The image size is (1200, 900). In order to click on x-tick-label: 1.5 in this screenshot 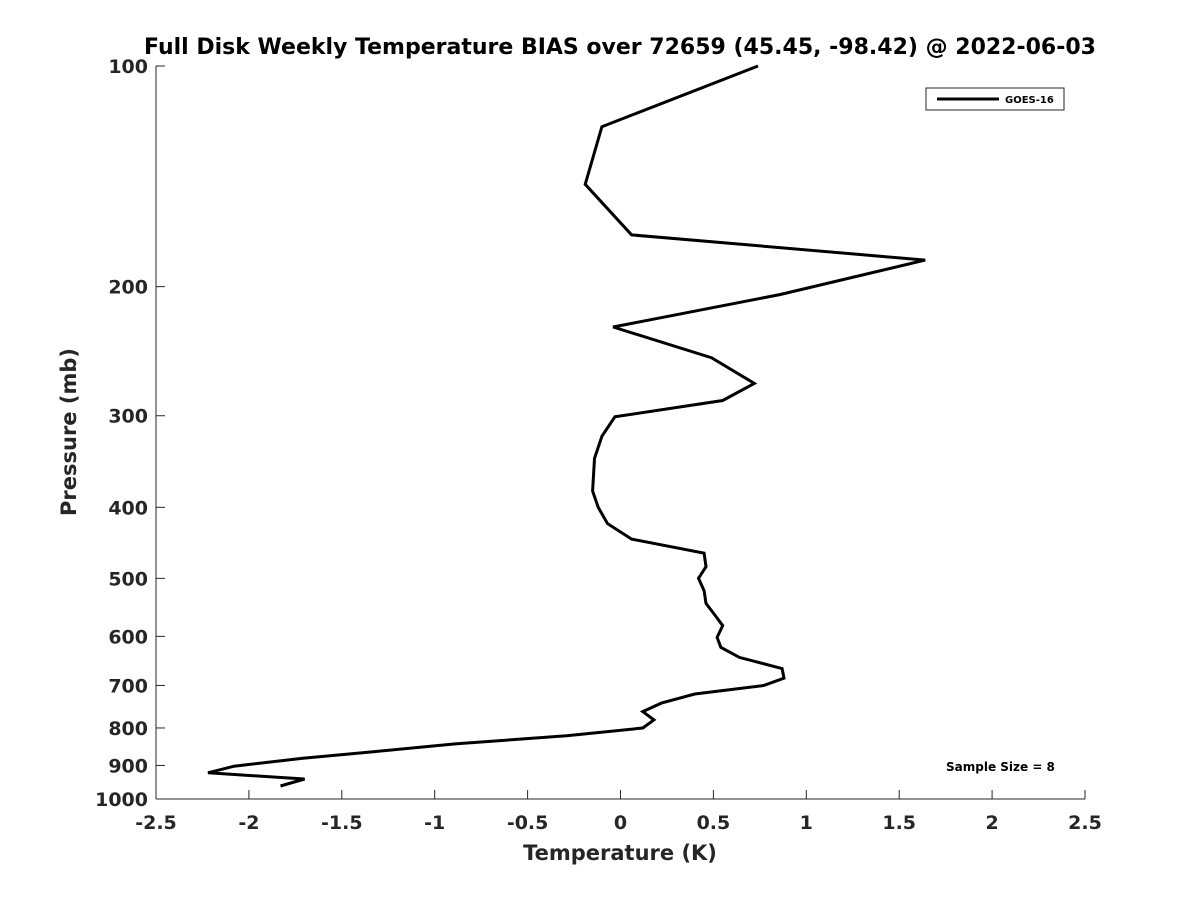, I will do `click(899, 823)`.